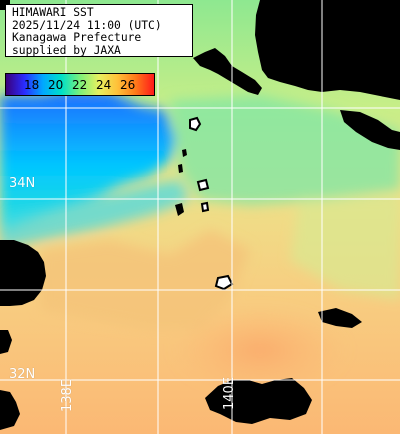  Describe the element at coordinates (56, 84) in the screenshot. I see `colorbar-tick-20: 20` at that location.